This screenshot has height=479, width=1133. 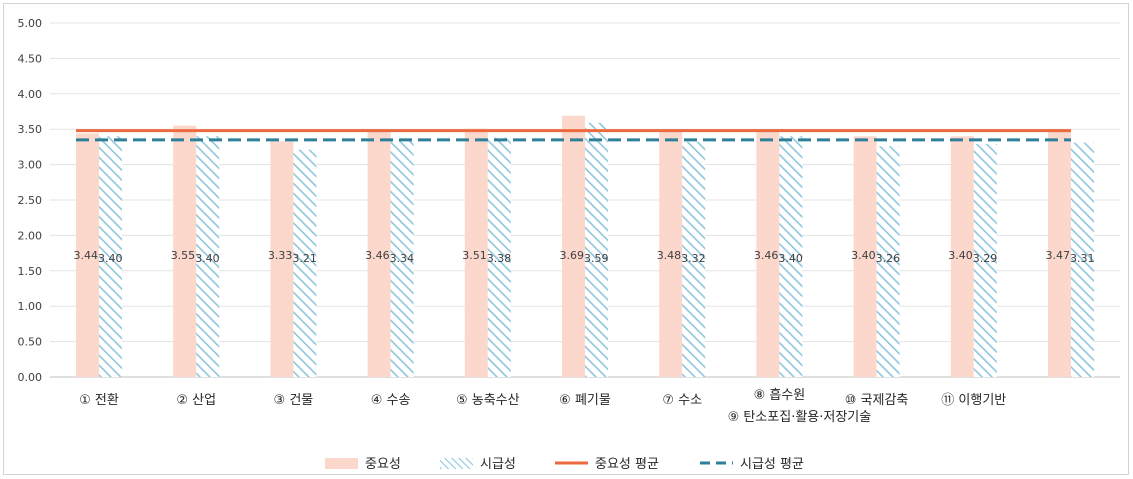 I want to click on data-label-urgency: 3.29, so click(x=985, y=258).